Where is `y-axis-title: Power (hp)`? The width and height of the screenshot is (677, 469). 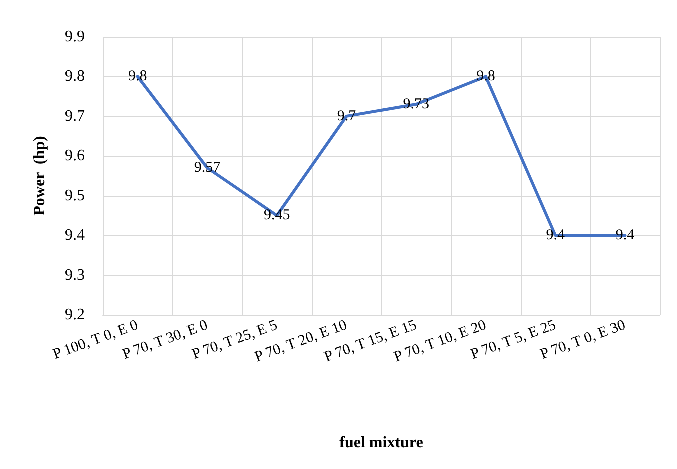
y-axis-title: Power (hp) is located at coordinates (40, 176).